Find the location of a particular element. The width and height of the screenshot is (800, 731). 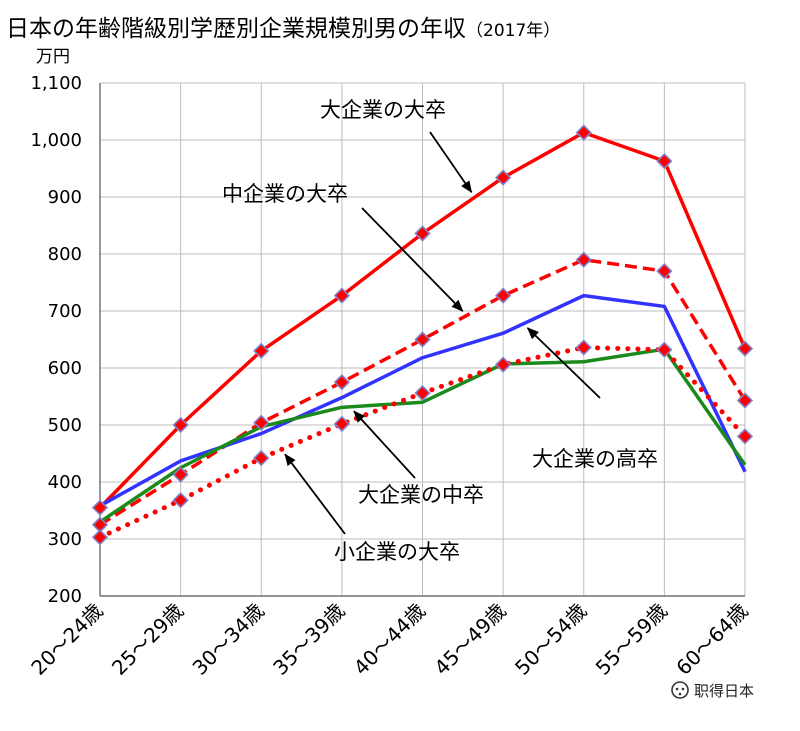

y-tick-label: 400 is located at coordinates (65, 482).